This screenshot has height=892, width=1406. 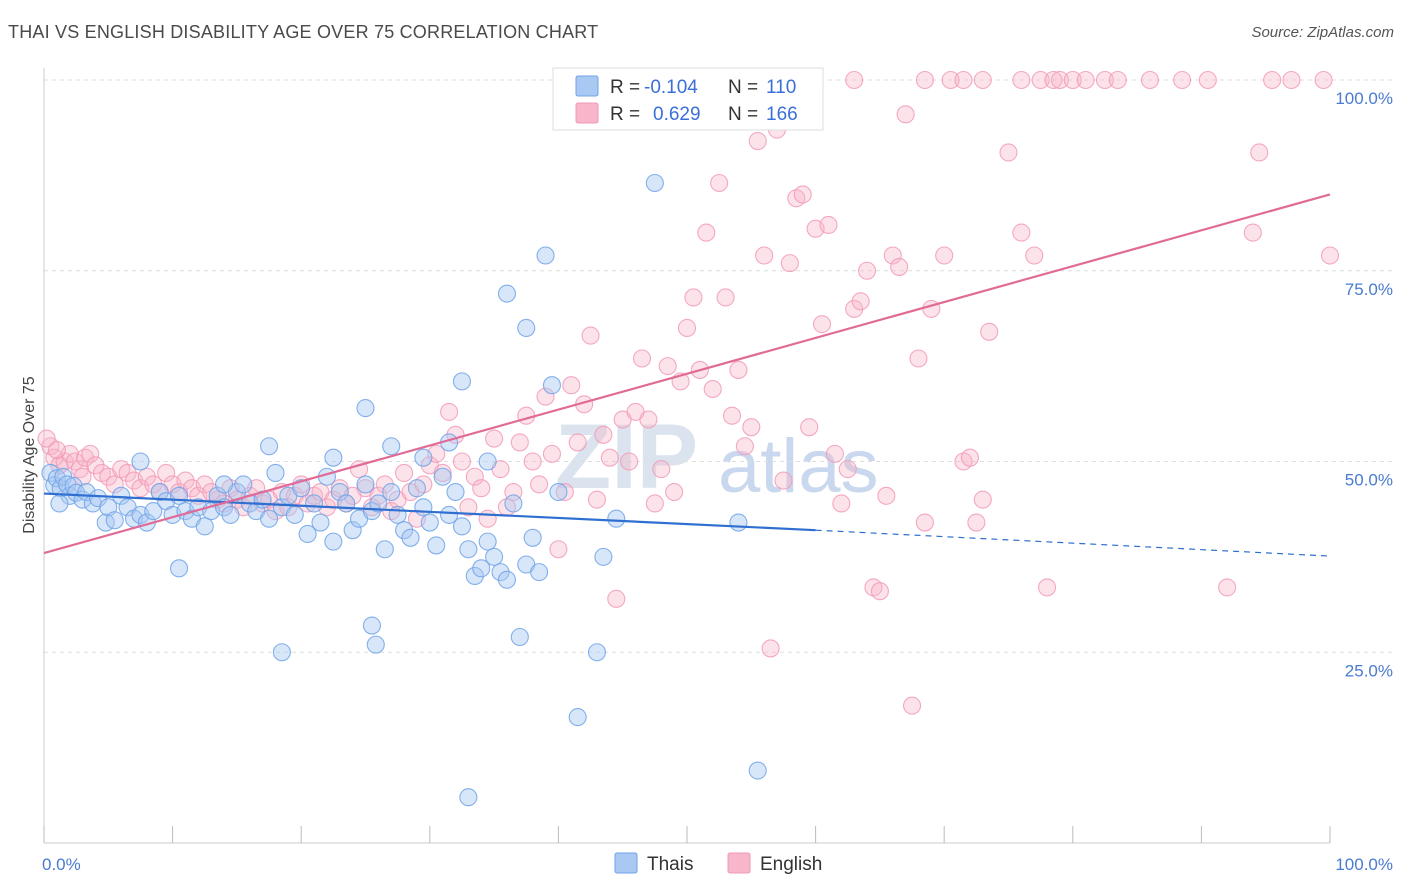 I want to click on watermark-zip: ZIP, so click(x=626, y=457).